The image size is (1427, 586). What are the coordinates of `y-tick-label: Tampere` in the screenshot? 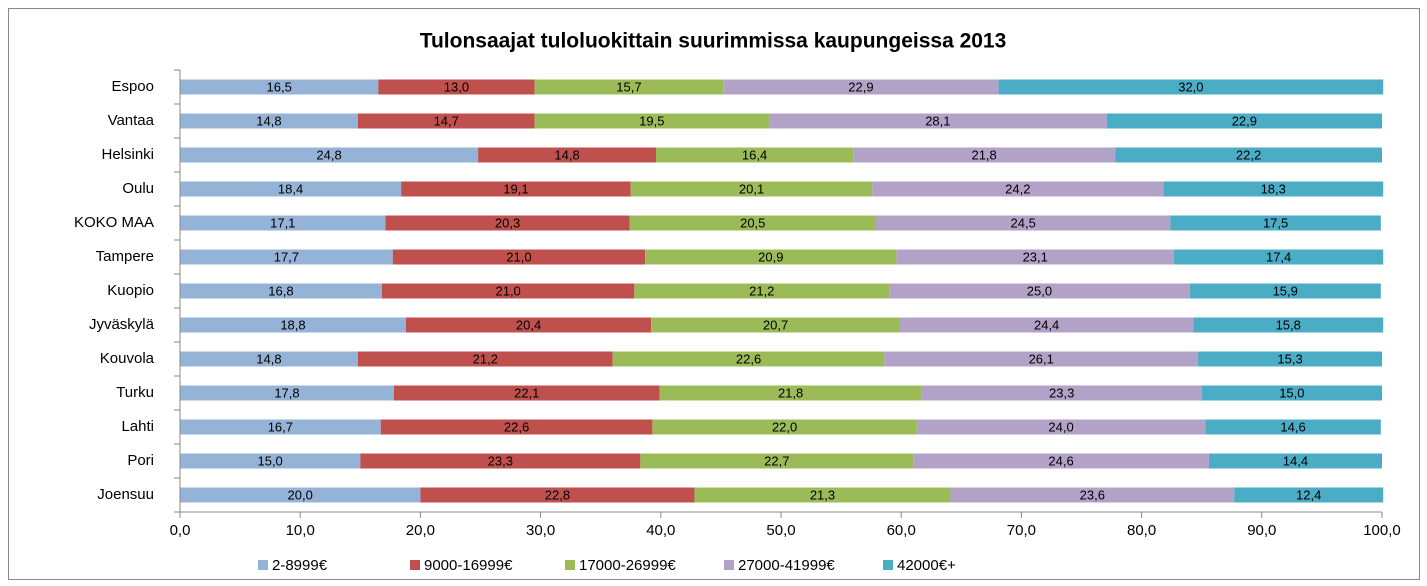 It's located at (125, 256).